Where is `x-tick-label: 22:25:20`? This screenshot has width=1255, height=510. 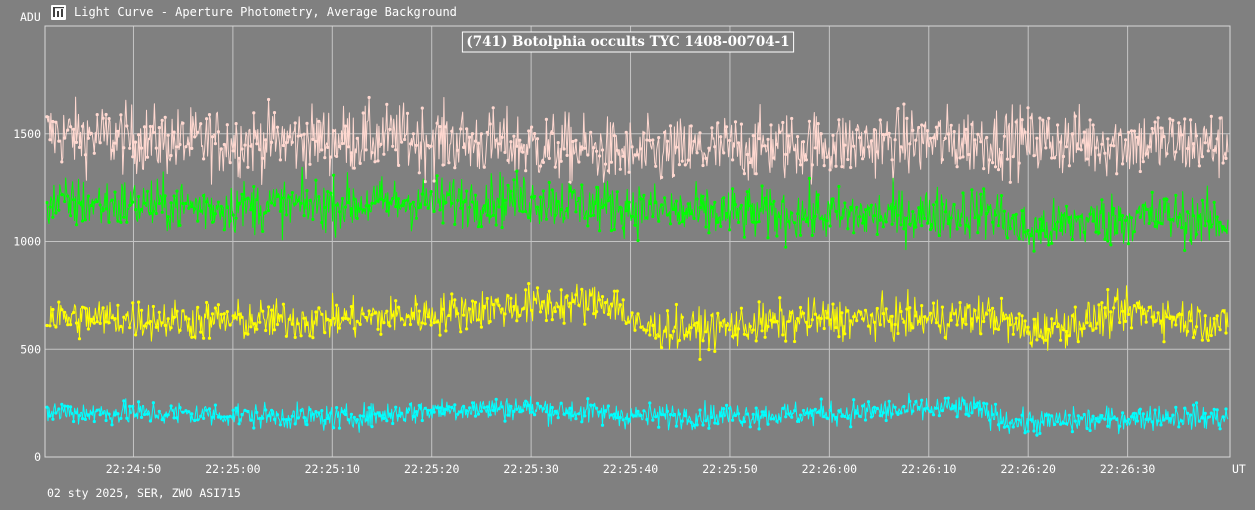
x-tick-label: 22:25:20 is located at coordinates (431, 469).